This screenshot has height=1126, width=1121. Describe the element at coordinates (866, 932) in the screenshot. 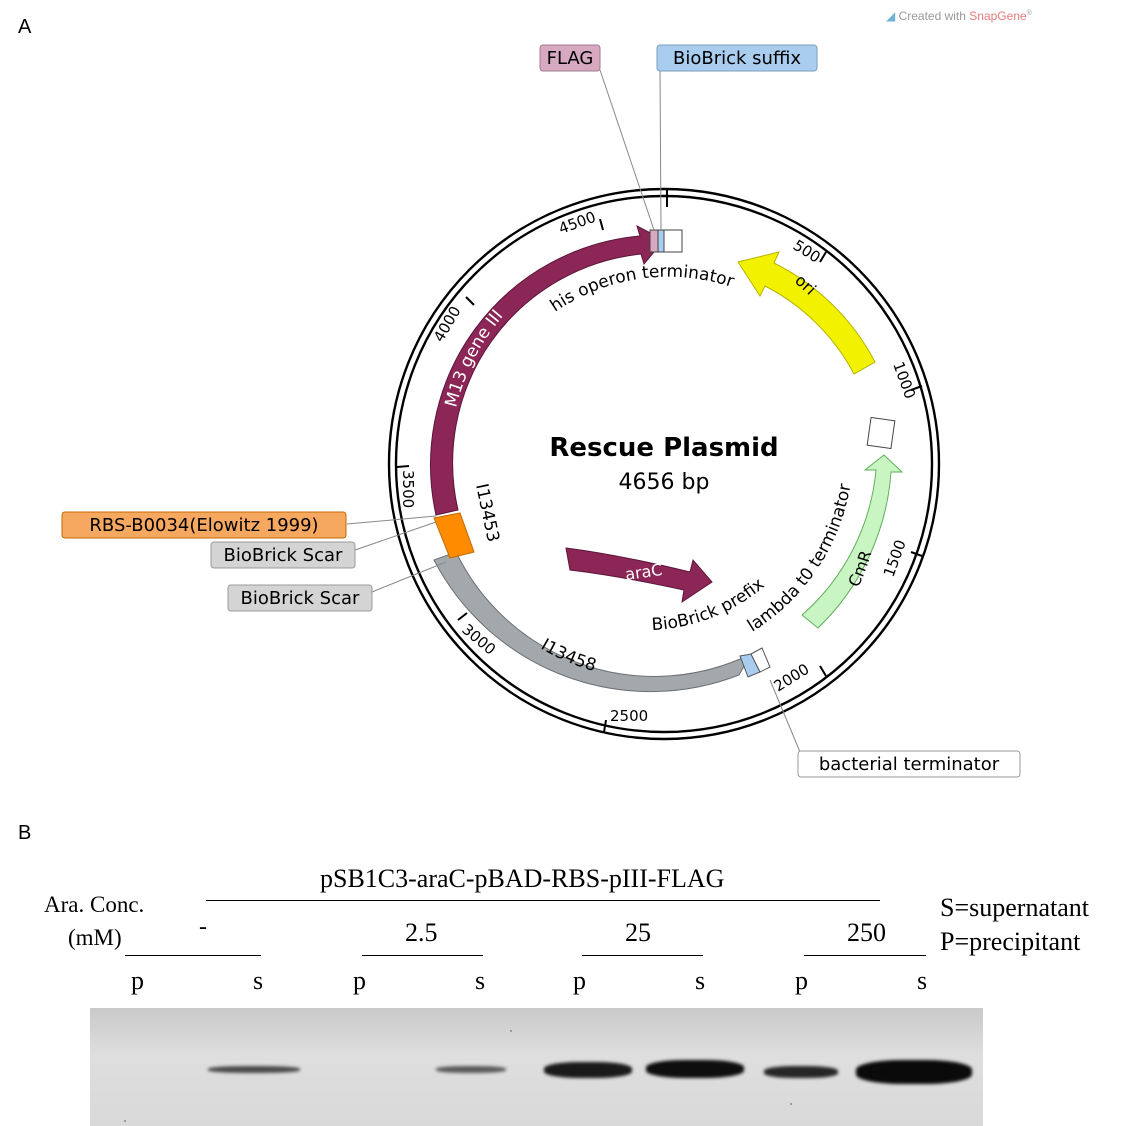

I see `conc-250: 250` at that location.